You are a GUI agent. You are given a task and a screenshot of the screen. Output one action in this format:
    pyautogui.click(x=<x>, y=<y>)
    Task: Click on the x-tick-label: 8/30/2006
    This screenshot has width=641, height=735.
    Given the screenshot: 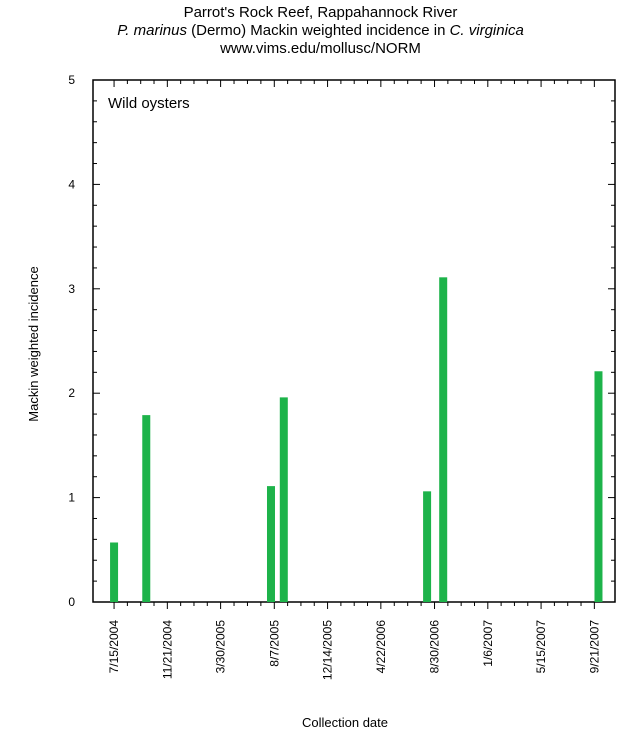 What is the action you would take?
    pyautogui.click(x=435, y=647)
    